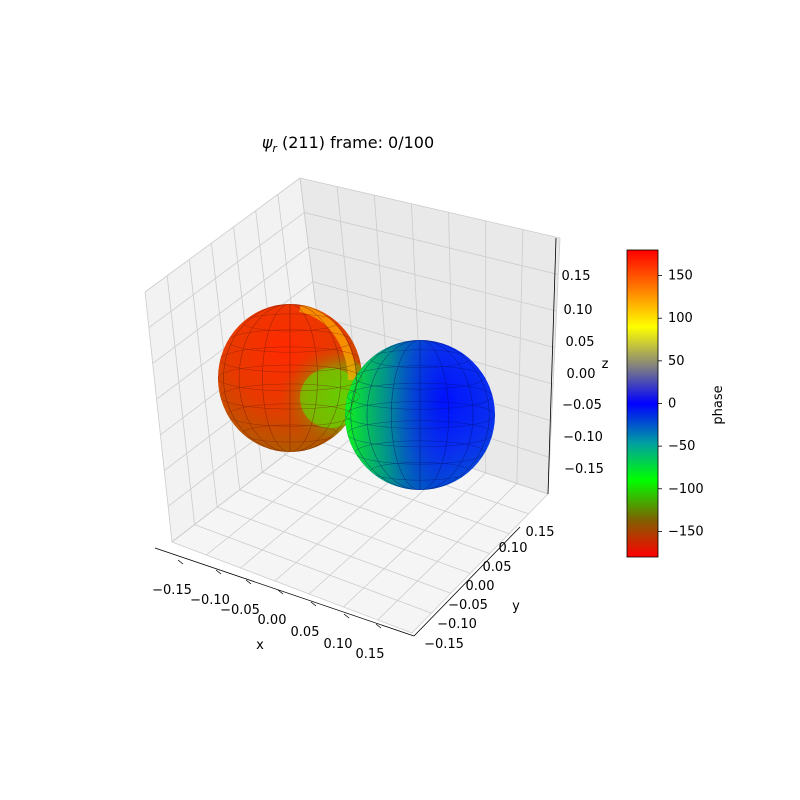 The height and width of the screenshot is (800, 800). I want to click on z-tick-label: 0.15, so click(576, 276).